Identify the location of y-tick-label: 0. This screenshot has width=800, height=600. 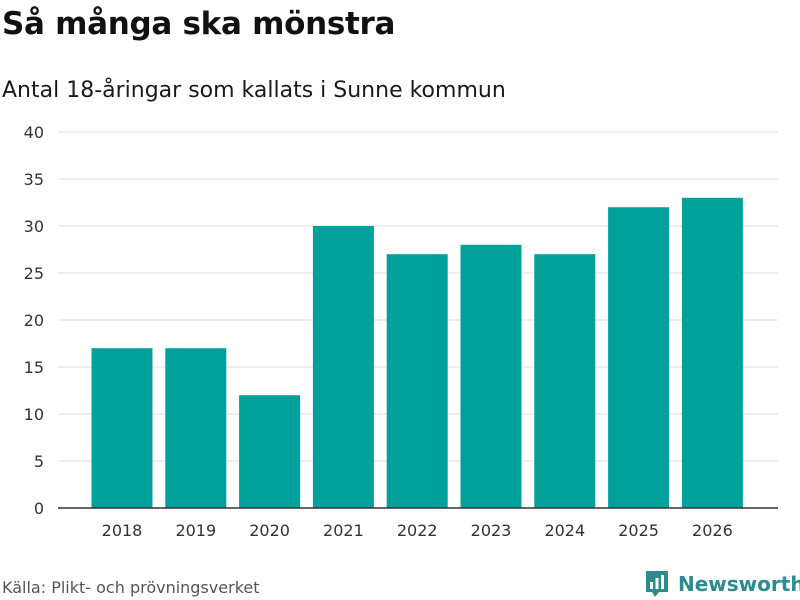
(39, 508).